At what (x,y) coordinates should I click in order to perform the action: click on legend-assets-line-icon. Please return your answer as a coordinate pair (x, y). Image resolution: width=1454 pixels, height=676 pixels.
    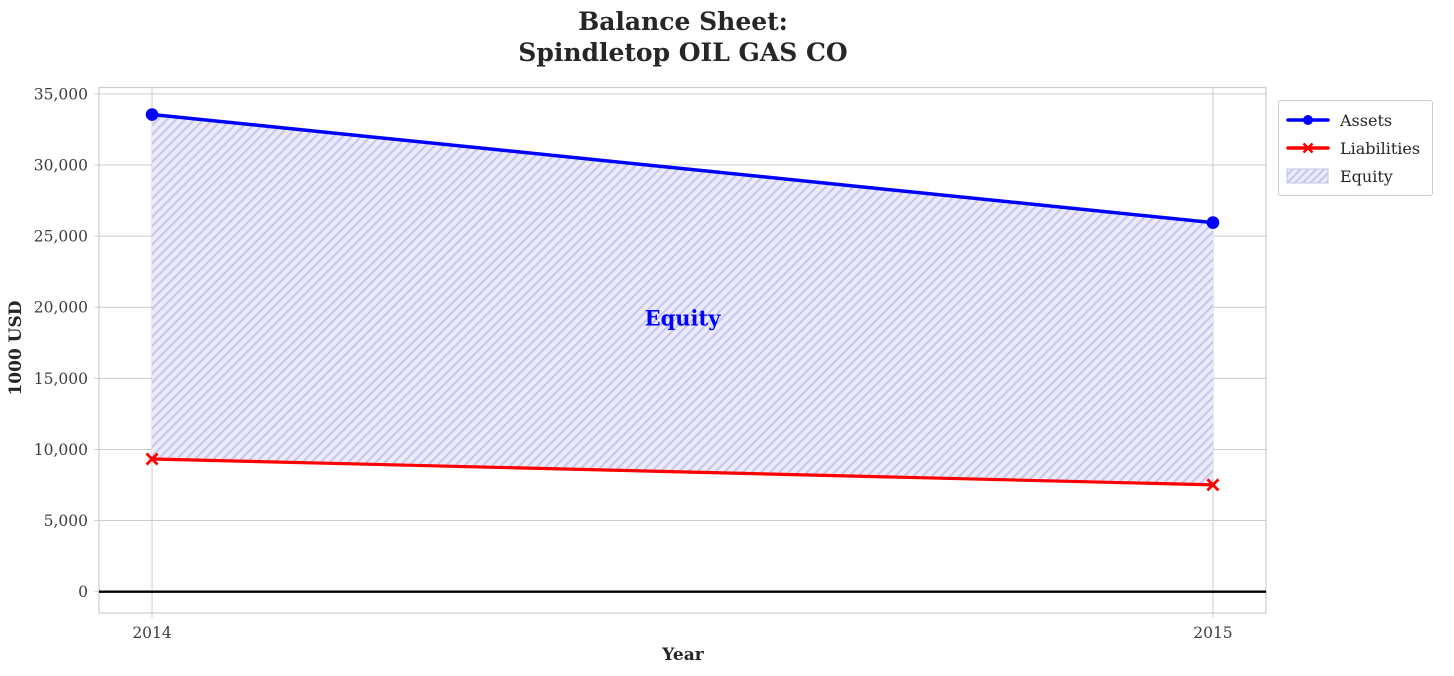
    Looking at the image, I should click on (1308, 120).